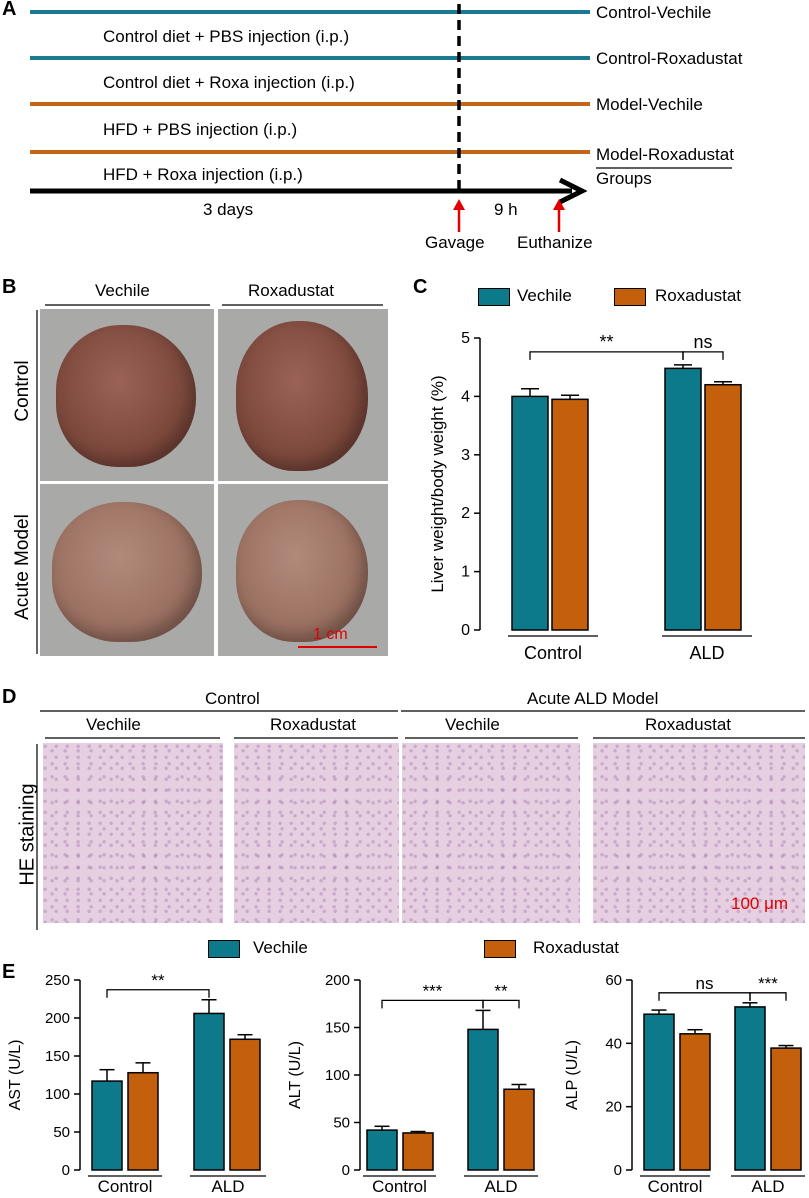 This screenshot has height=1198, width=809. I want to click on liver-photo-control-roxa, so click(303, 395).